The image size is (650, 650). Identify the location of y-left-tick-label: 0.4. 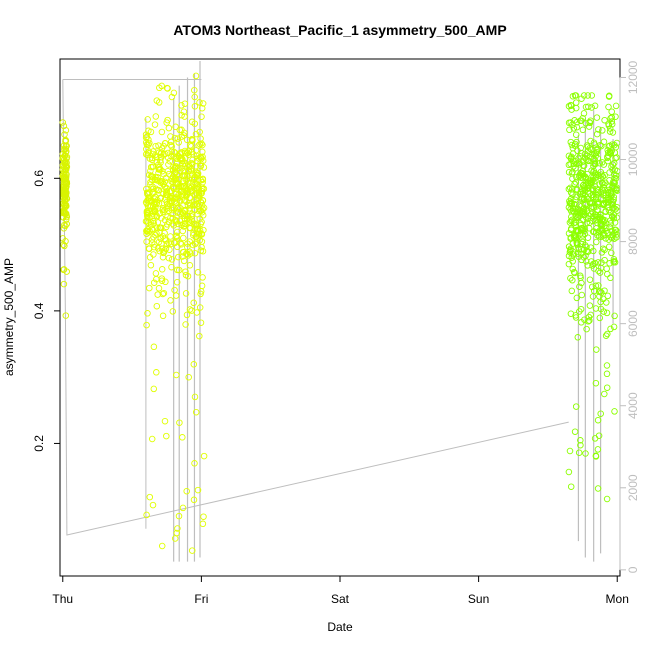
(39, 310).